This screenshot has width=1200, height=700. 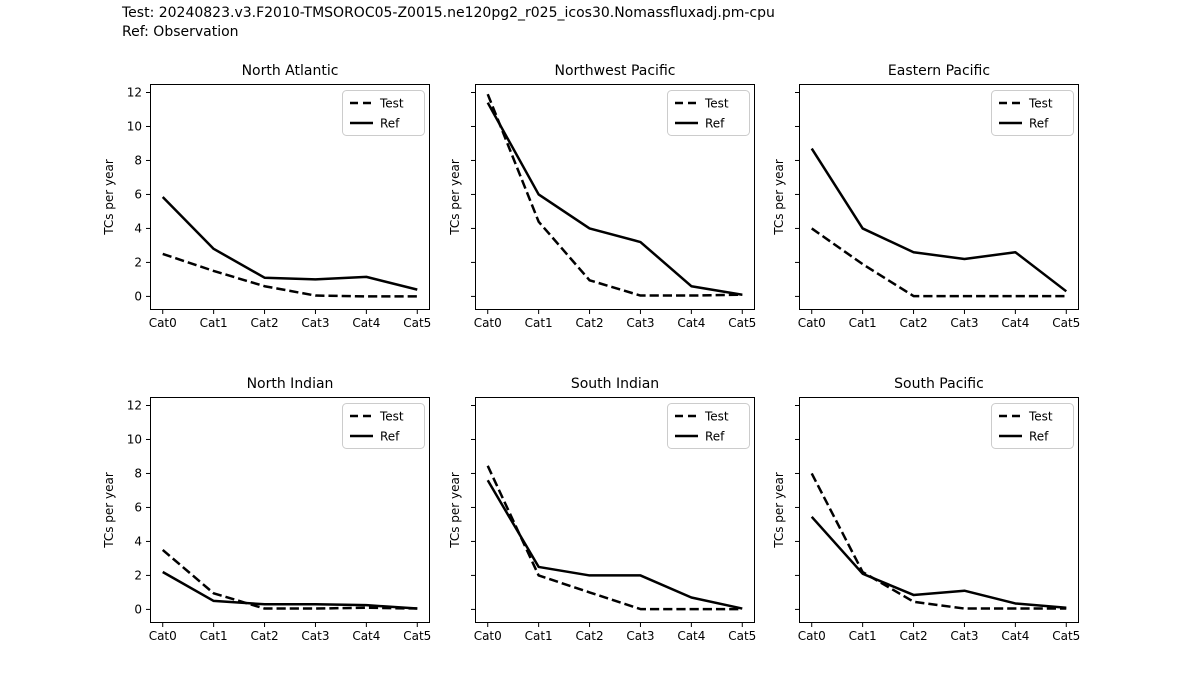 I want to click on subplot-title: North Atlantic, so click(x=290, y=71).